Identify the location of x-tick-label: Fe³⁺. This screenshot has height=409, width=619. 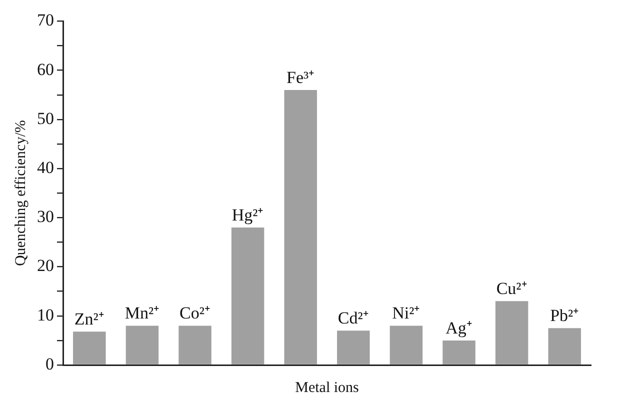
(300, 77).